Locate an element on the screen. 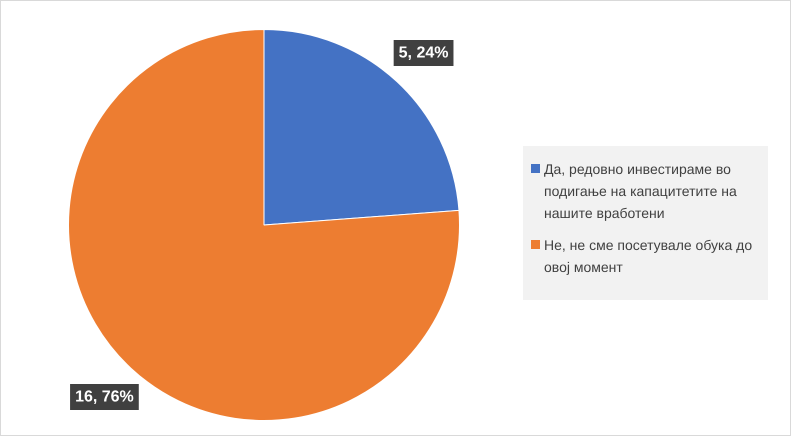 Image resolution: width=791 pixels, height=436 pixels. legend-label: Да, редовно инвестираме во подигање на капацитетите на нашите вработени is located at coordinates (641, 191).